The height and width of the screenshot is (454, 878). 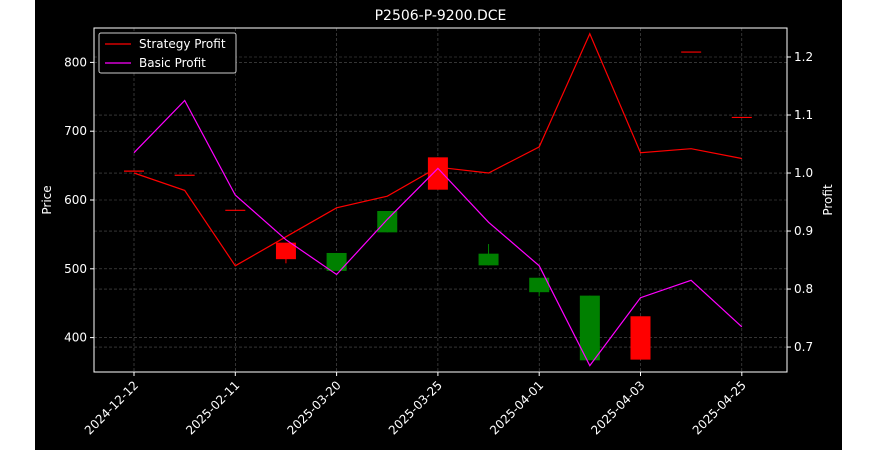 I want to click on y-right-tick-label: 0.9, so click(x=803, y=231).